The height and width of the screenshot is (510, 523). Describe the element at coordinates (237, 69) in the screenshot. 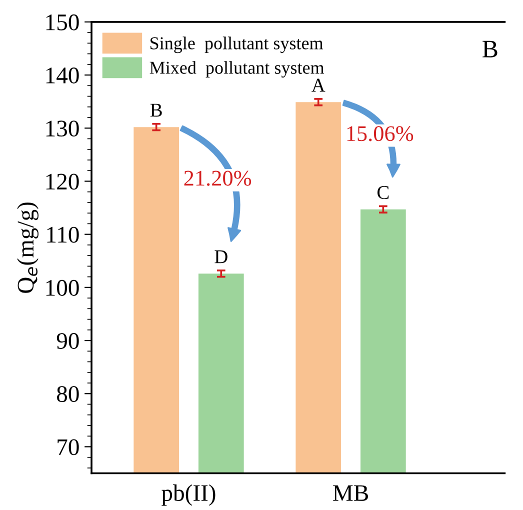

I see `legend-label: Mixed pollutant system` at that location.